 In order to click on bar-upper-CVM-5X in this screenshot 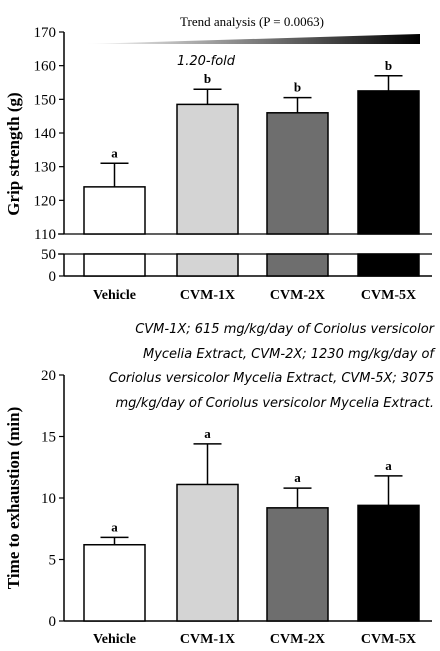, I will do `click(388, 162)`.